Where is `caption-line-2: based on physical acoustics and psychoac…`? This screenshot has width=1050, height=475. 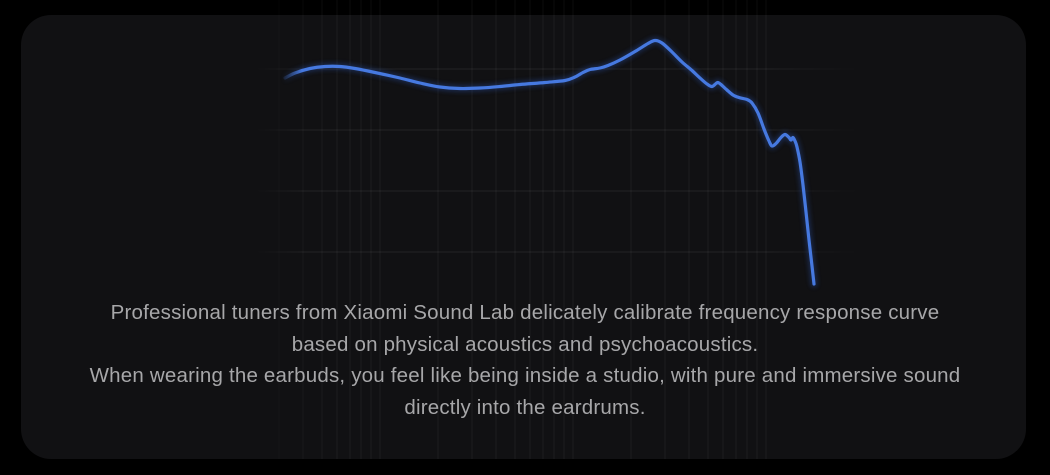 caption-line-2: based on physical acoustics and psychoac… is located at coordinates (525, 344).